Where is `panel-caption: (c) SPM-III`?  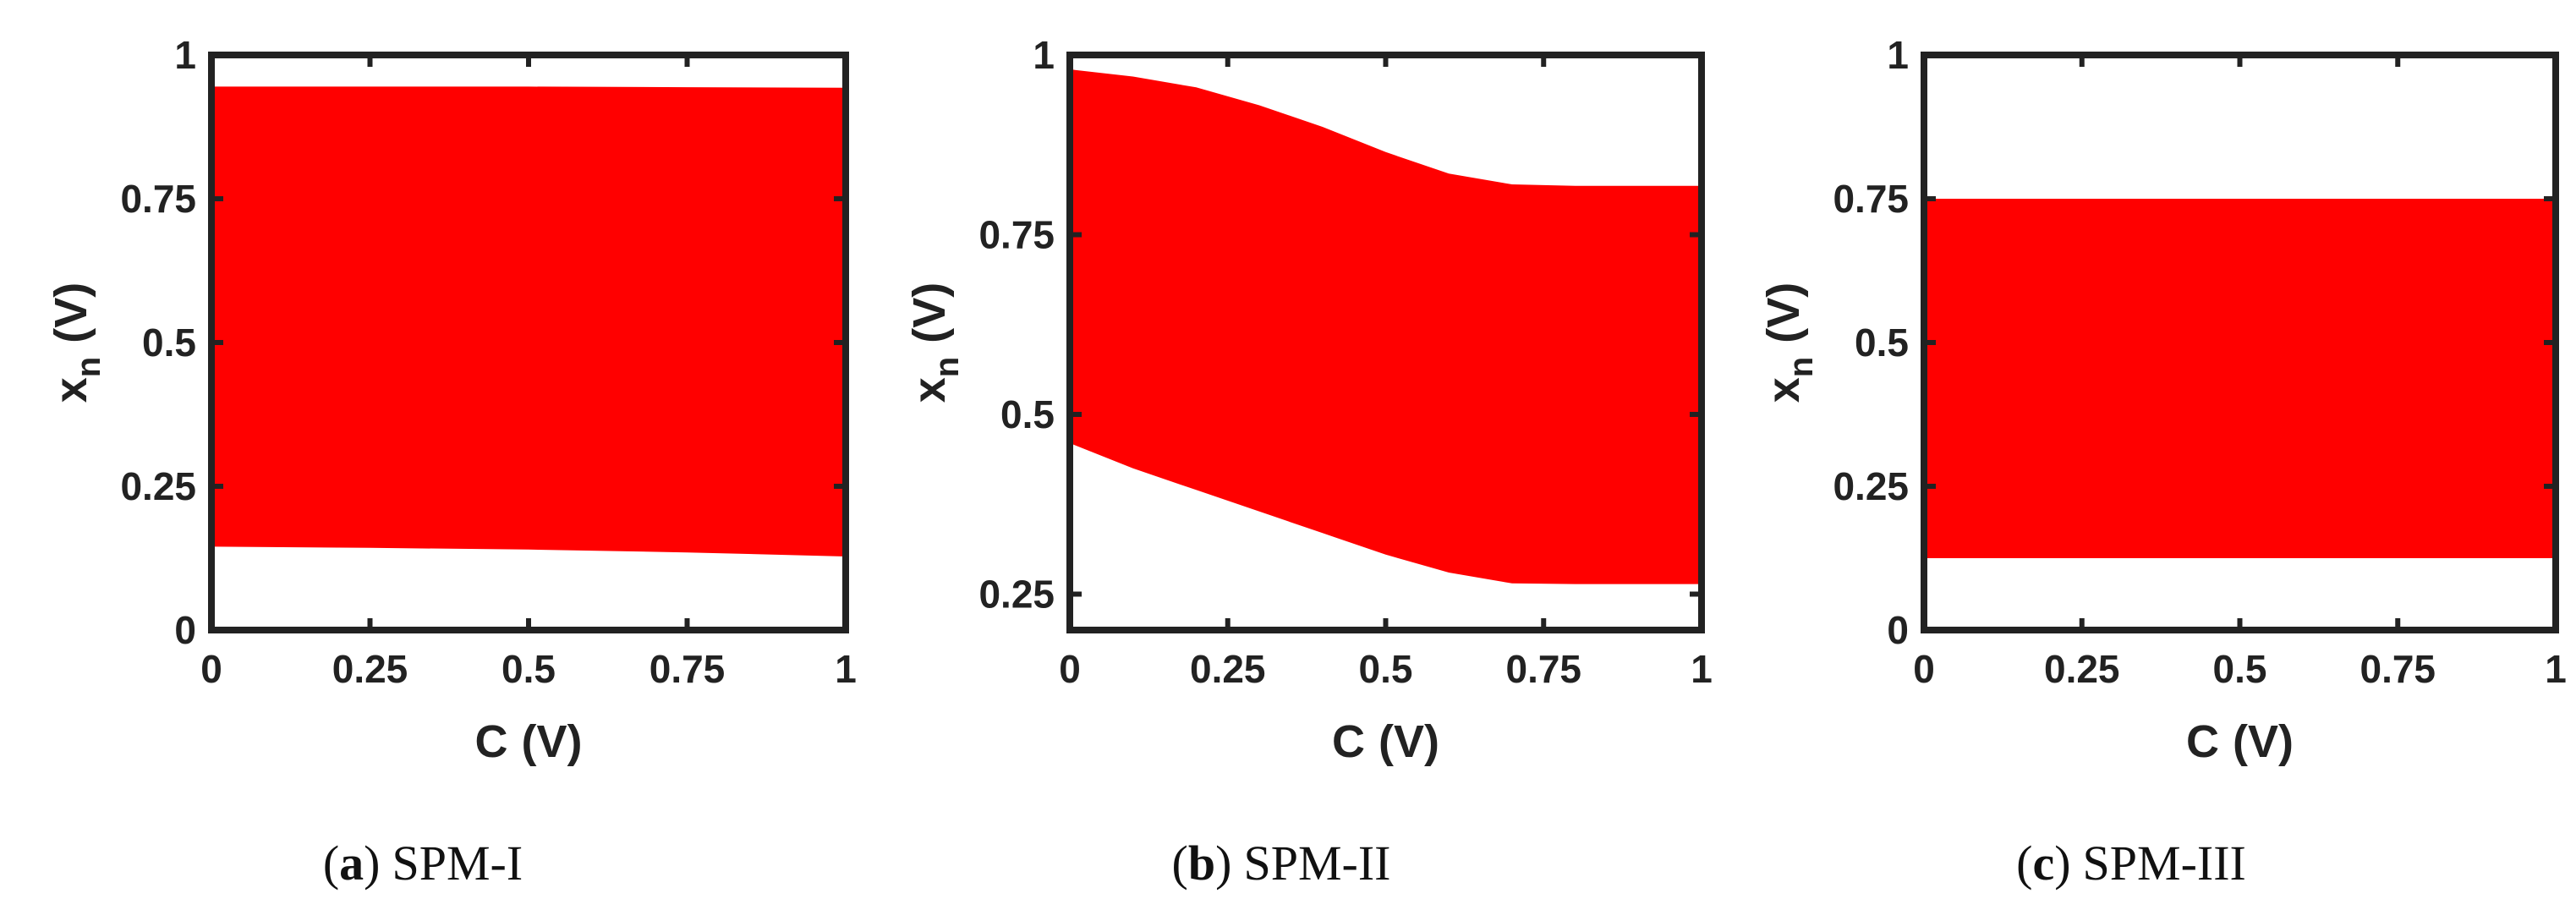
panel-caption: (c) SPM-III is located at coordinates (2131, 863).